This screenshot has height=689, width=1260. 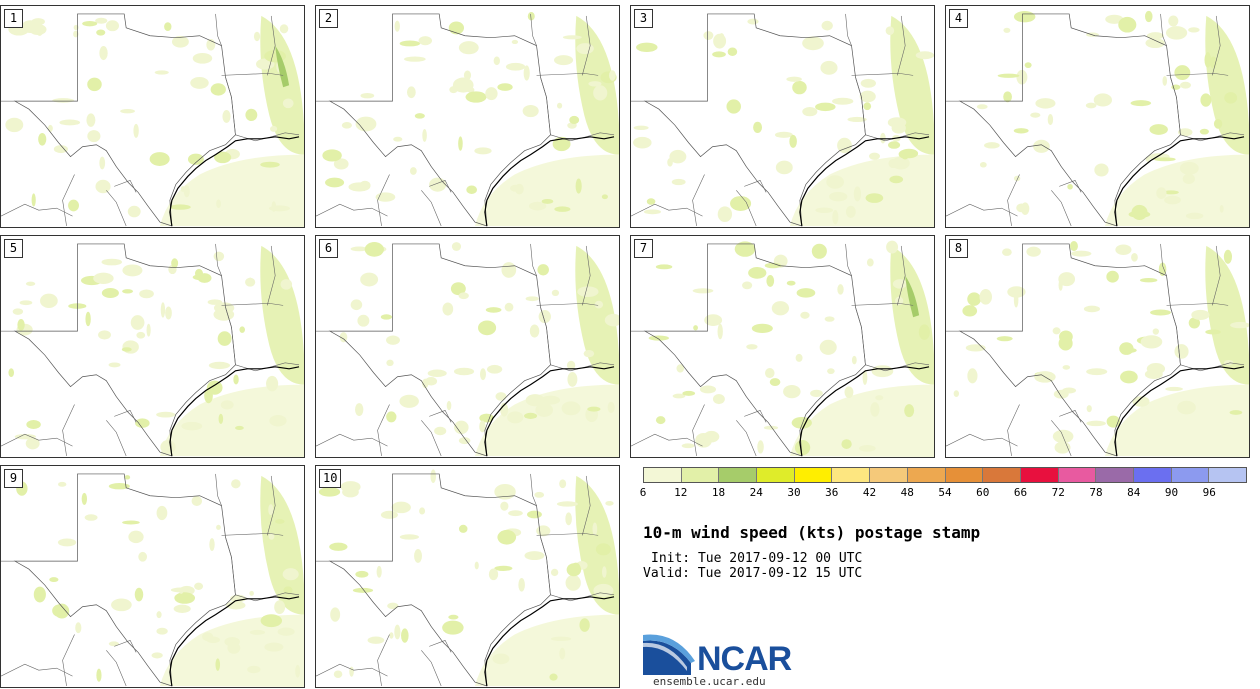 I want to click on colorbar-tick-label: 18, so click(x=718, y=492).